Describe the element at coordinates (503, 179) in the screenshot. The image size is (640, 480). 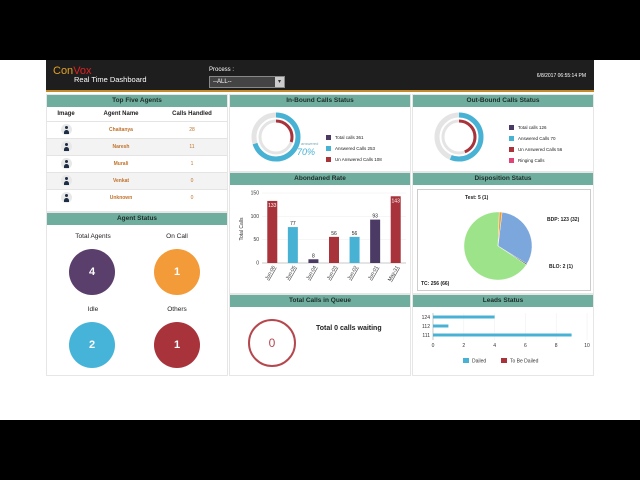
I see `disposition-title: Disposition Status` at that location.